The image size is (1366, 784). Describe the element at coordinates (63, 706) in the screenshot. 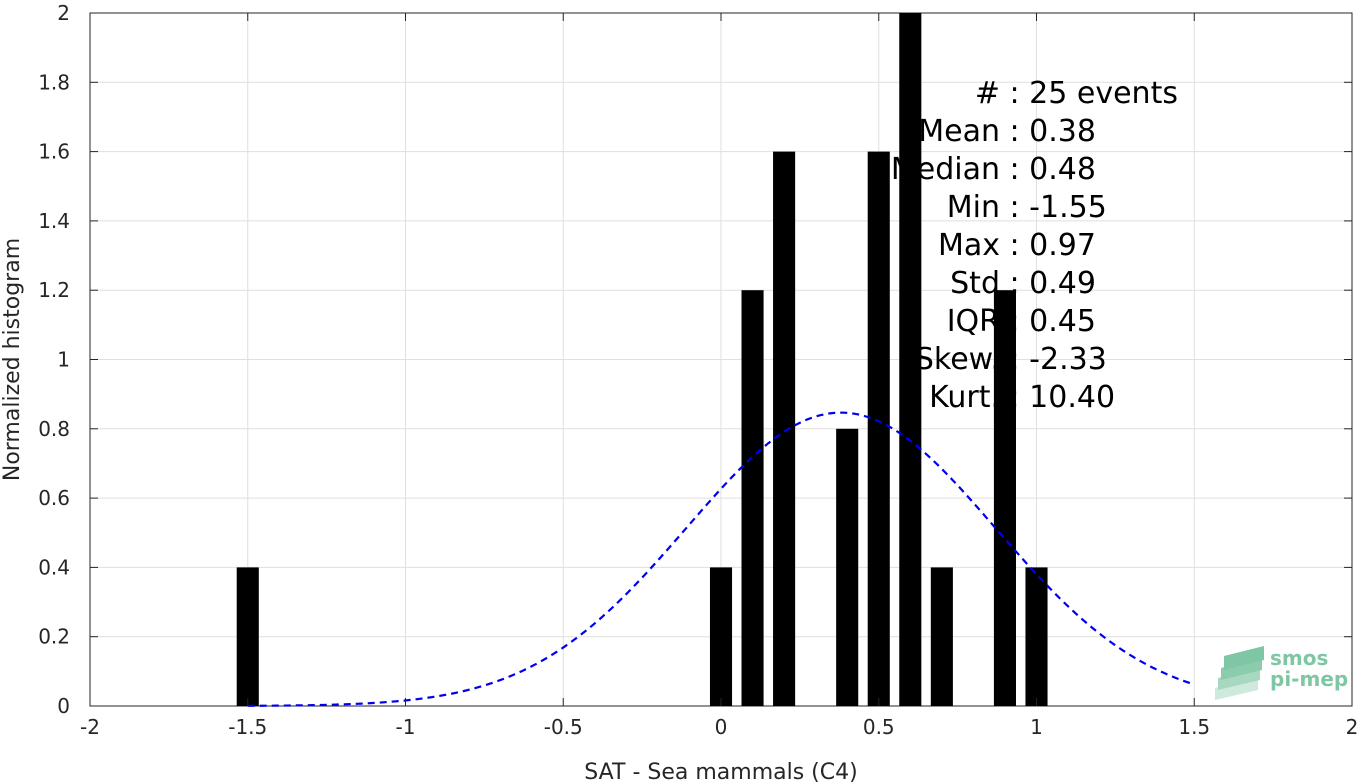

I see `y-tick-label: 0` at that location.